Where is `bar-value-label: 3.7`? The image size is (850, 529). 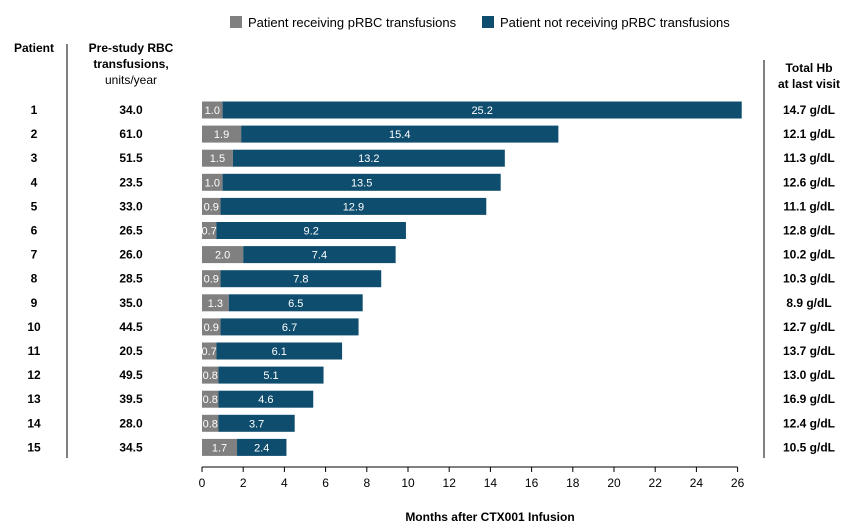 bar-value-label: 3.7 is located at coordinates (256, 424).